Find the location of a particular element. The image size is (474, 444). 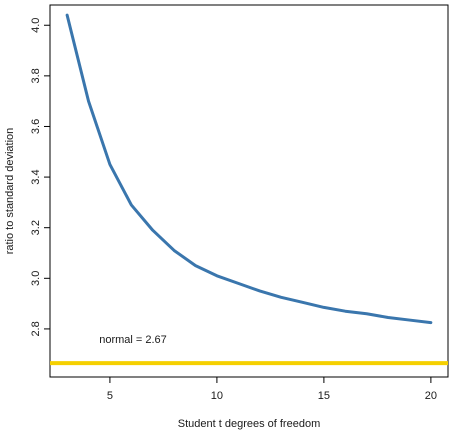

x-tick-label: 10 is located at coordinates (217, 396).